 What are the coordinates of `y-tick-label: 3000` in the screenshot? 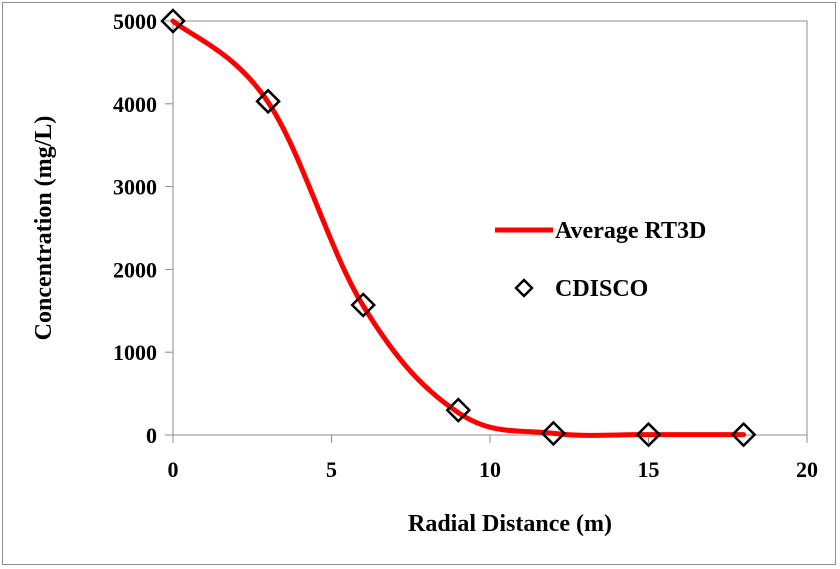 It's located at (135, 187).